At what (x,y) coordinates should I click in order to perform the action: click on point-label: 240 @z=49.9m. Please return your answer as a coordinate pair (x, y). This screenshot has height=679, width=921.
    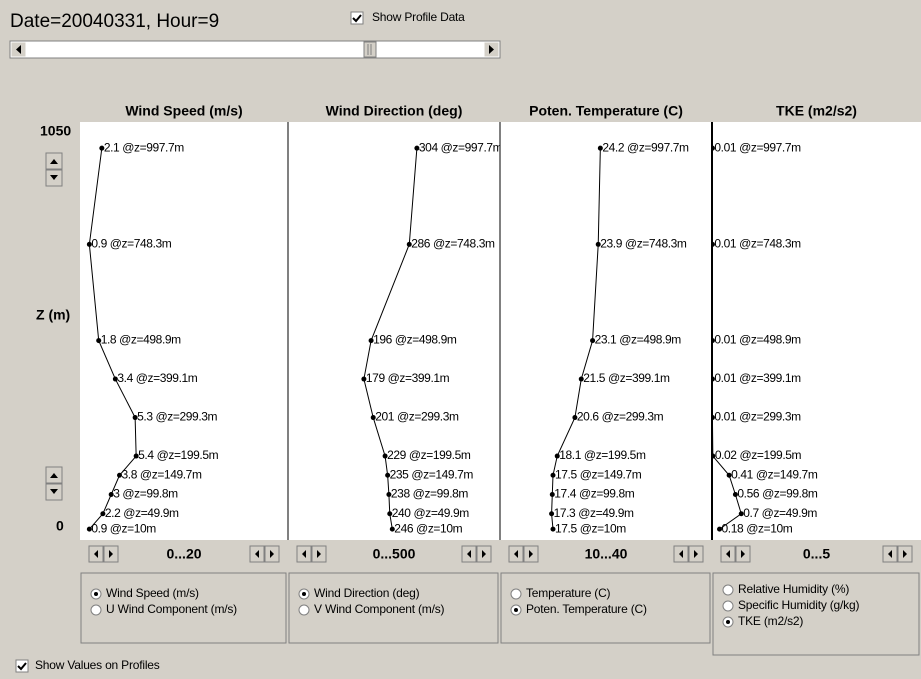
    Looking at the image, I should click on (431, 513).